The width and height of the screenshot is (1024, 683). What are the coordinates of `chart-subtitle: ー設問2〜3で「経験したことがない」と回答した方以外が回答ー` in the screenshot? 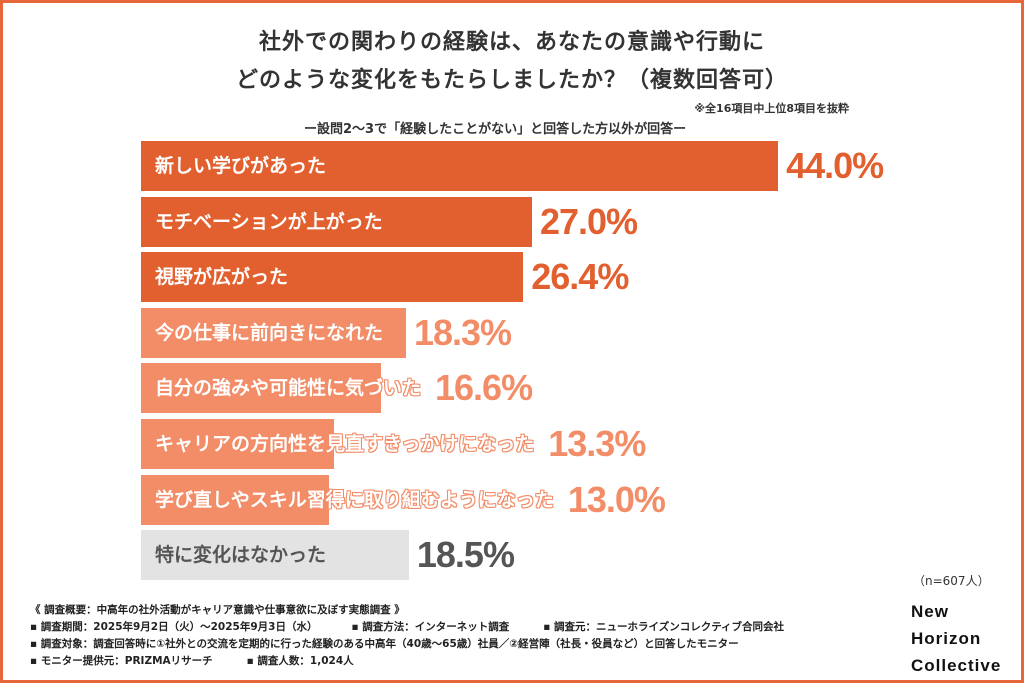 It's located at (495, 129).